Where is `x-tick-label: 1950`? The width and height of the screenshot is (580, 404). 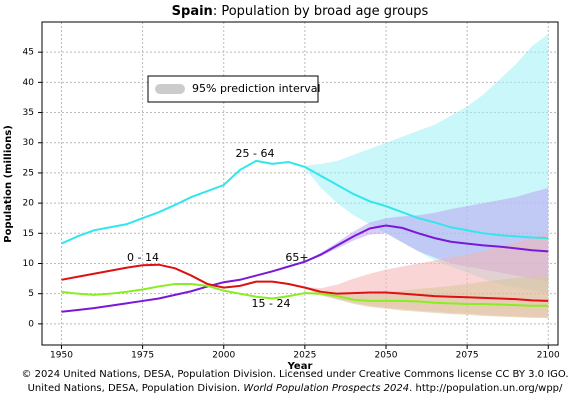
x-tick-label: 1950 is located at coordinates (61, 356).